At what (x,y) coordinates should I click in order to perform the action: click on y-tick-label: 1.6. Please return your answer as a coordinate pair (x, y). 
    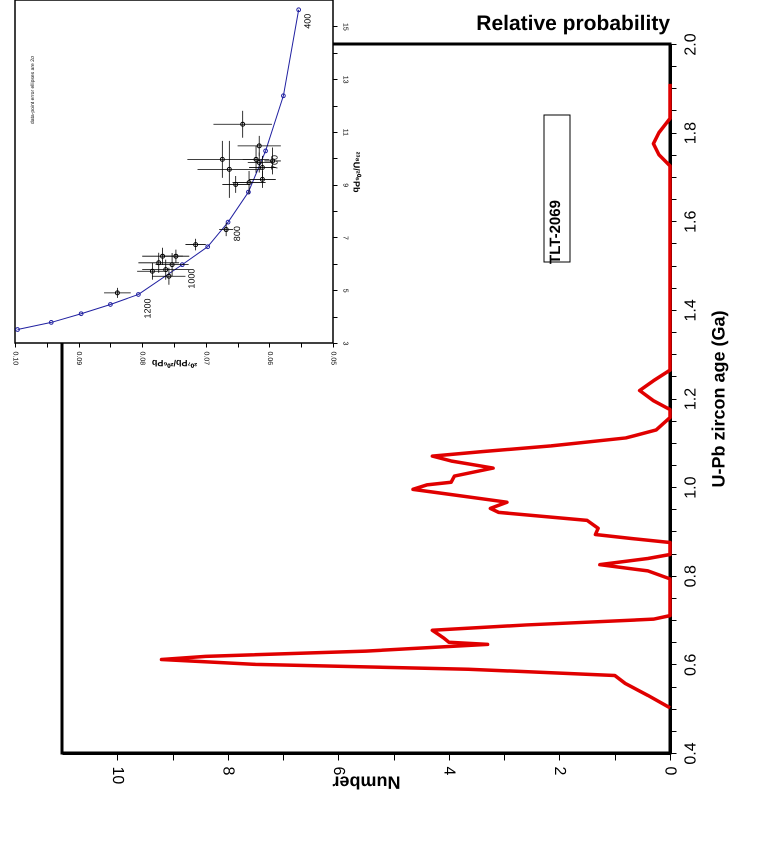
    Looking at the image, I should click on (691, 221).